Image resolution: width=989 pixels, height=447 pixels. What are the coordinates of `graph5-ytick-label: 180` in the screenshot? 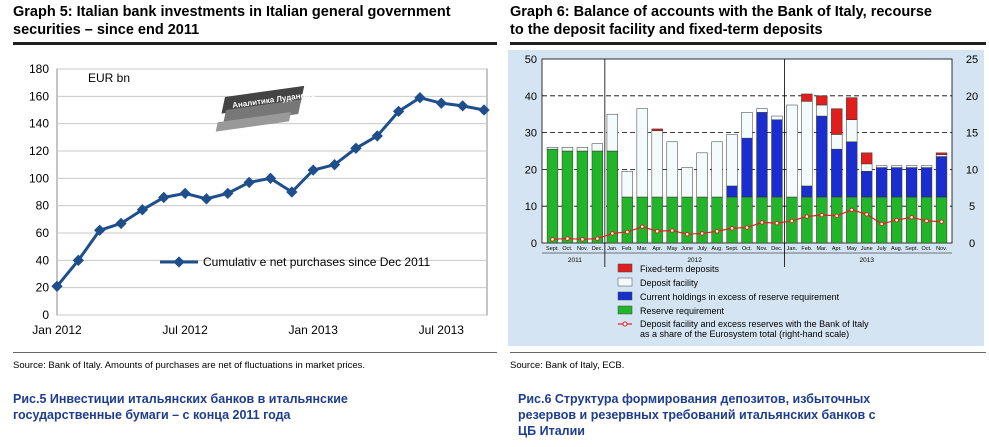 It's located at (39, 69).